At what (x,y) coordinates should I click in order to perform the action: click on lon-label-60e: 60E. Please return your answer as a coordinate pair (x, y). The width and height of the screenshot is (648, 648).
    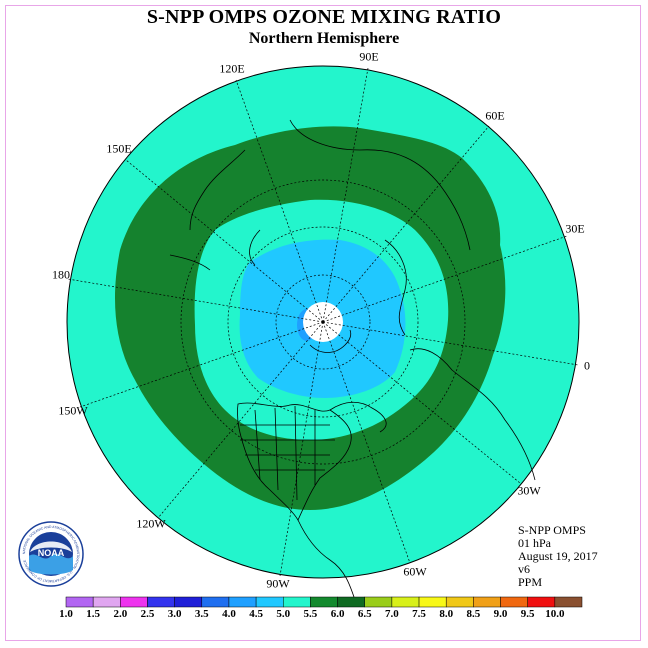
    Looking at the image, I should click on (495, 115).